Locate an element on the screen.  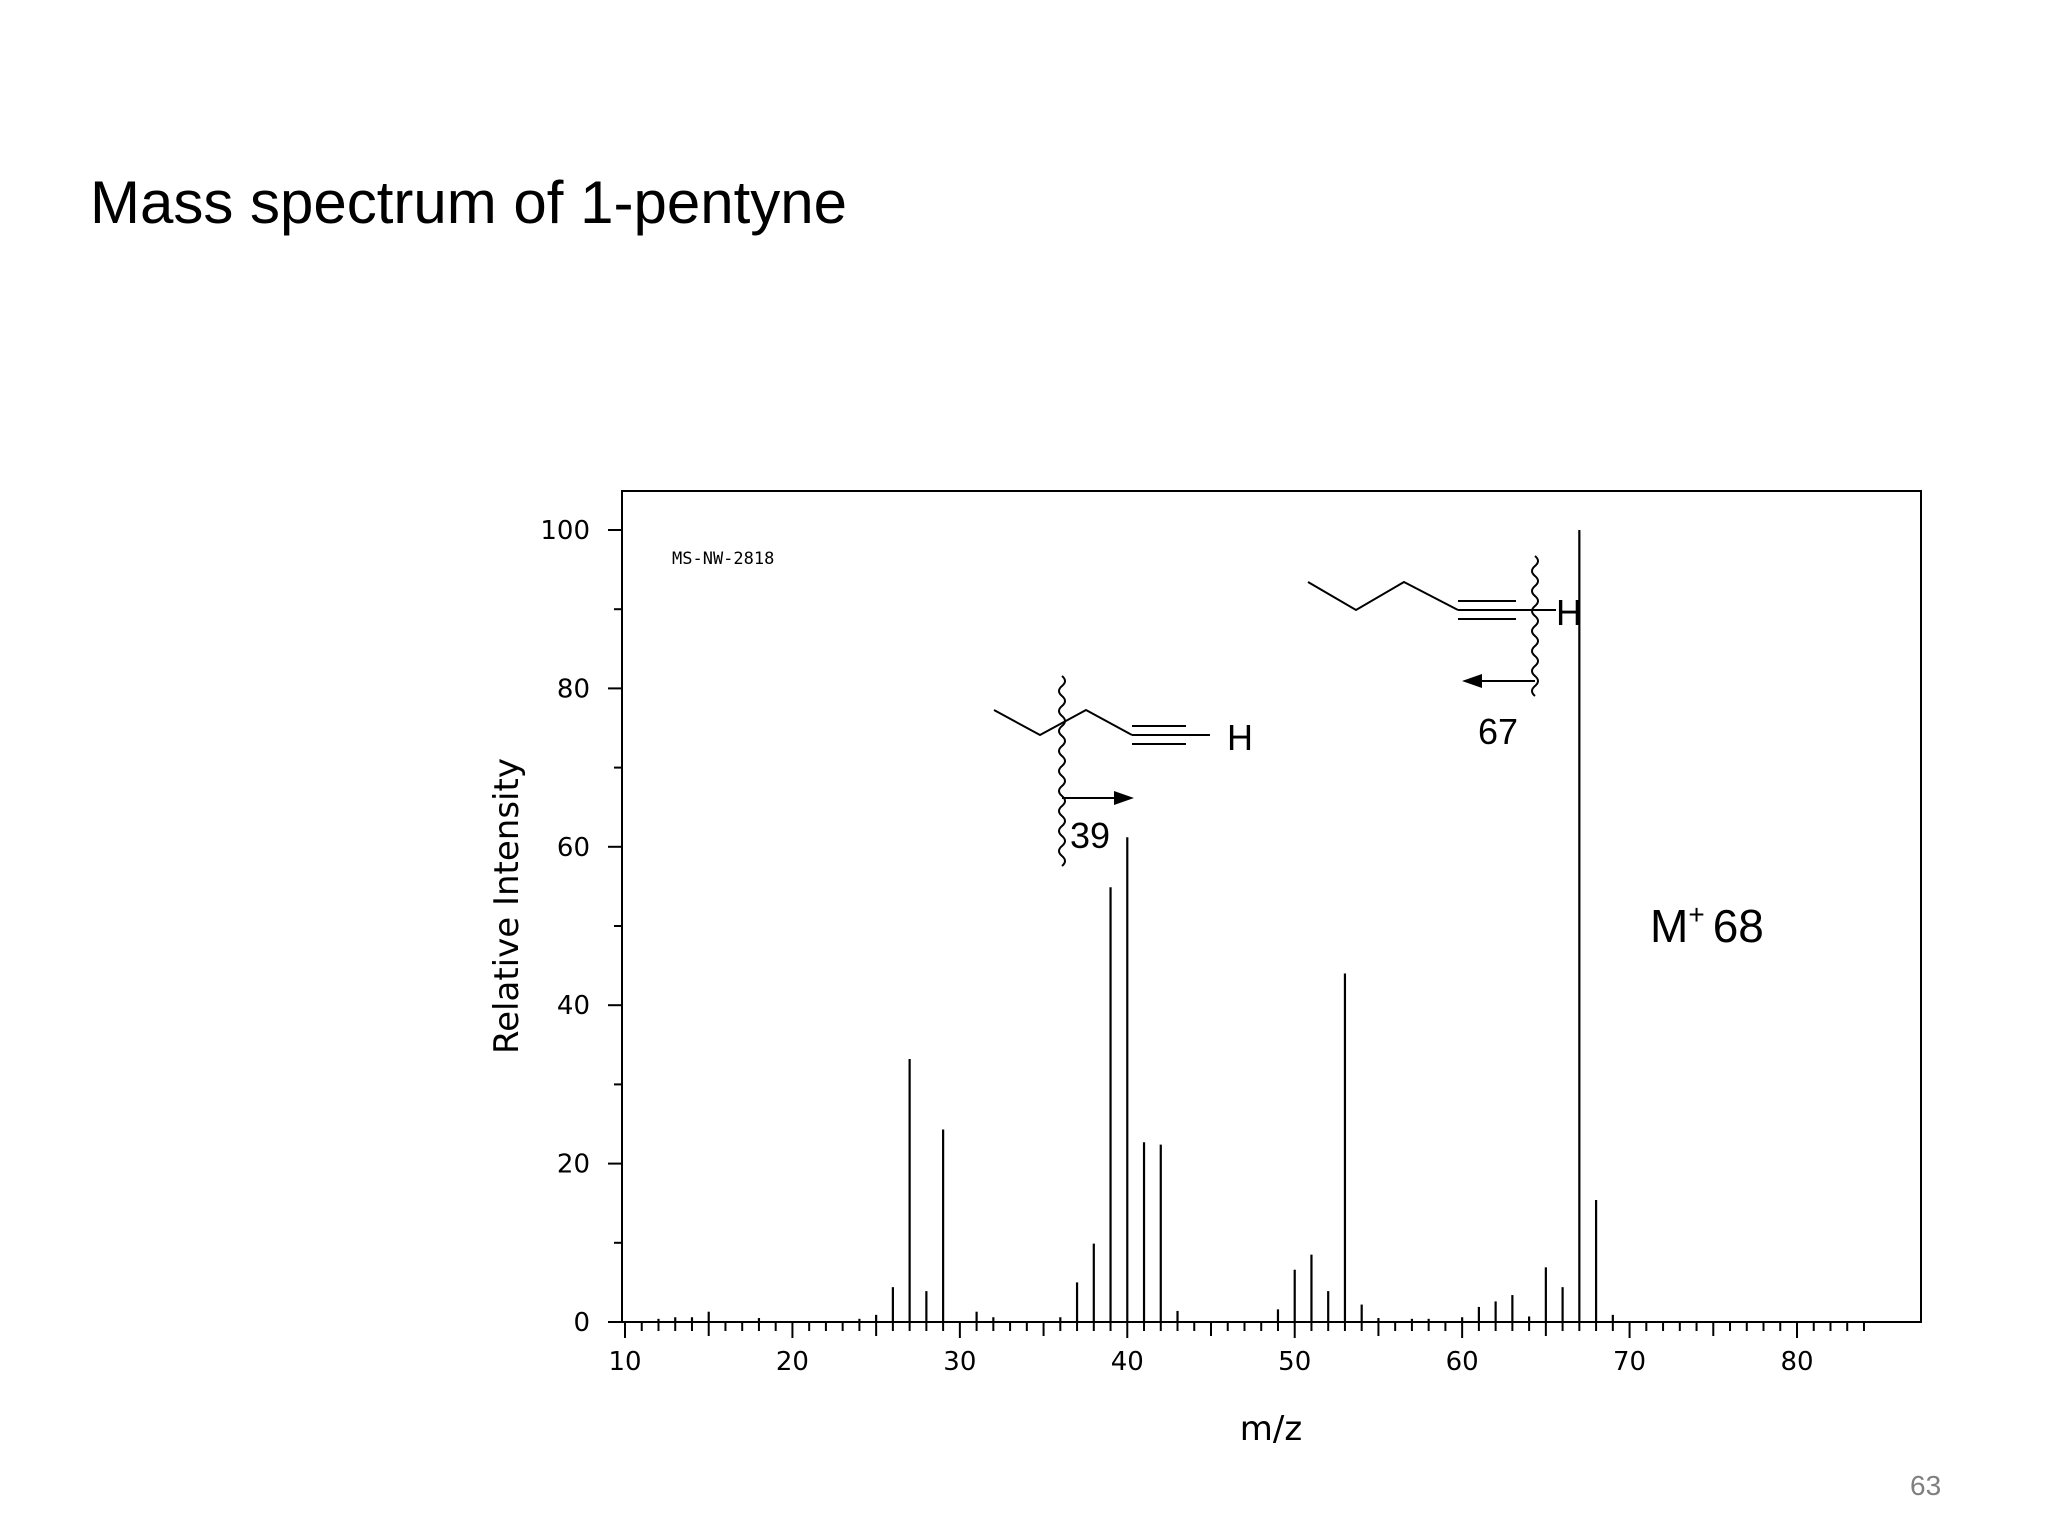
y-tick-label: 60 is located at coordinates (573, 848).